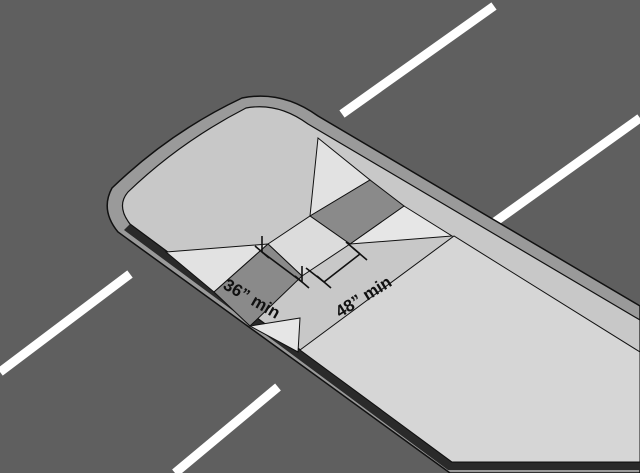  What do you see at coordinates (274, 335) in the screenshot?
I see `lower-ramp-flare` at bounding box center [274, 335].